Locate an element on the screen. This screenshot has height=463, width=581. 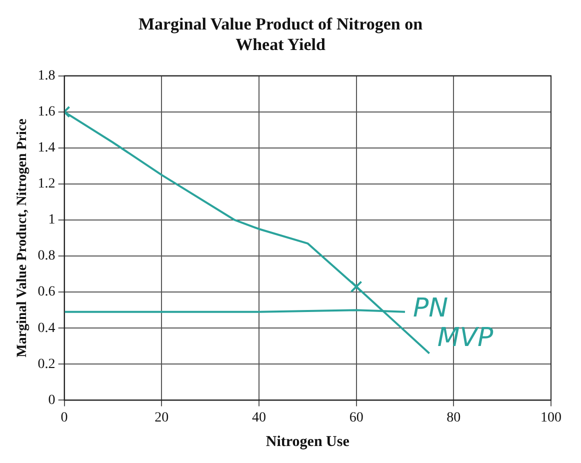
series-label: PN is located at coordinates (430, 309).